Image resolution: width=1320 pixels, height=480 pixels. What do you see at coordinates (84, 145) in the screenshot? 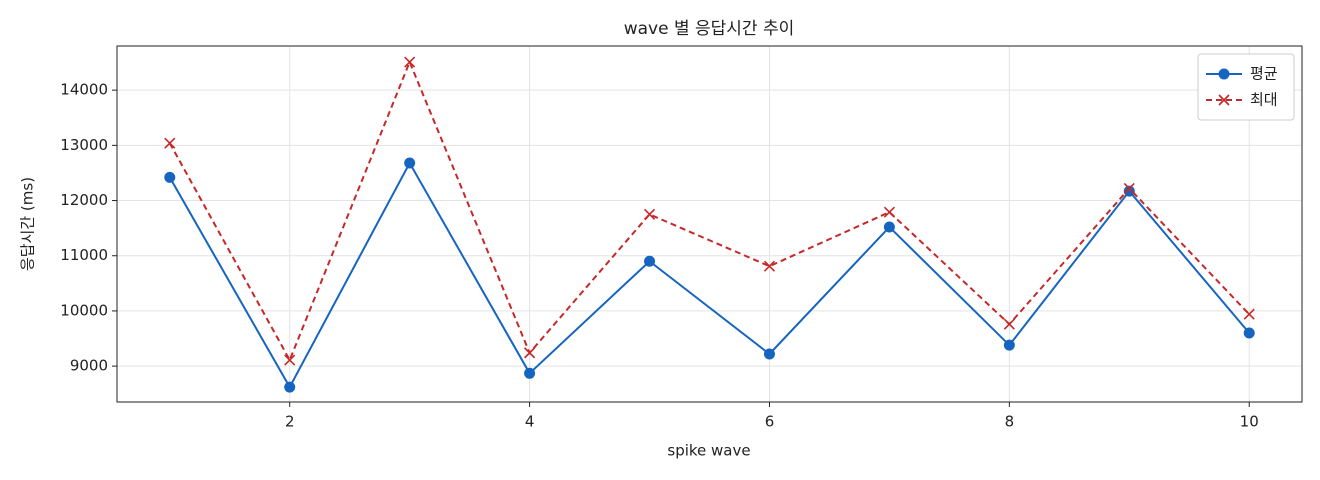
I see `y-tick-label: 13000` at bounding box center [84, 145].